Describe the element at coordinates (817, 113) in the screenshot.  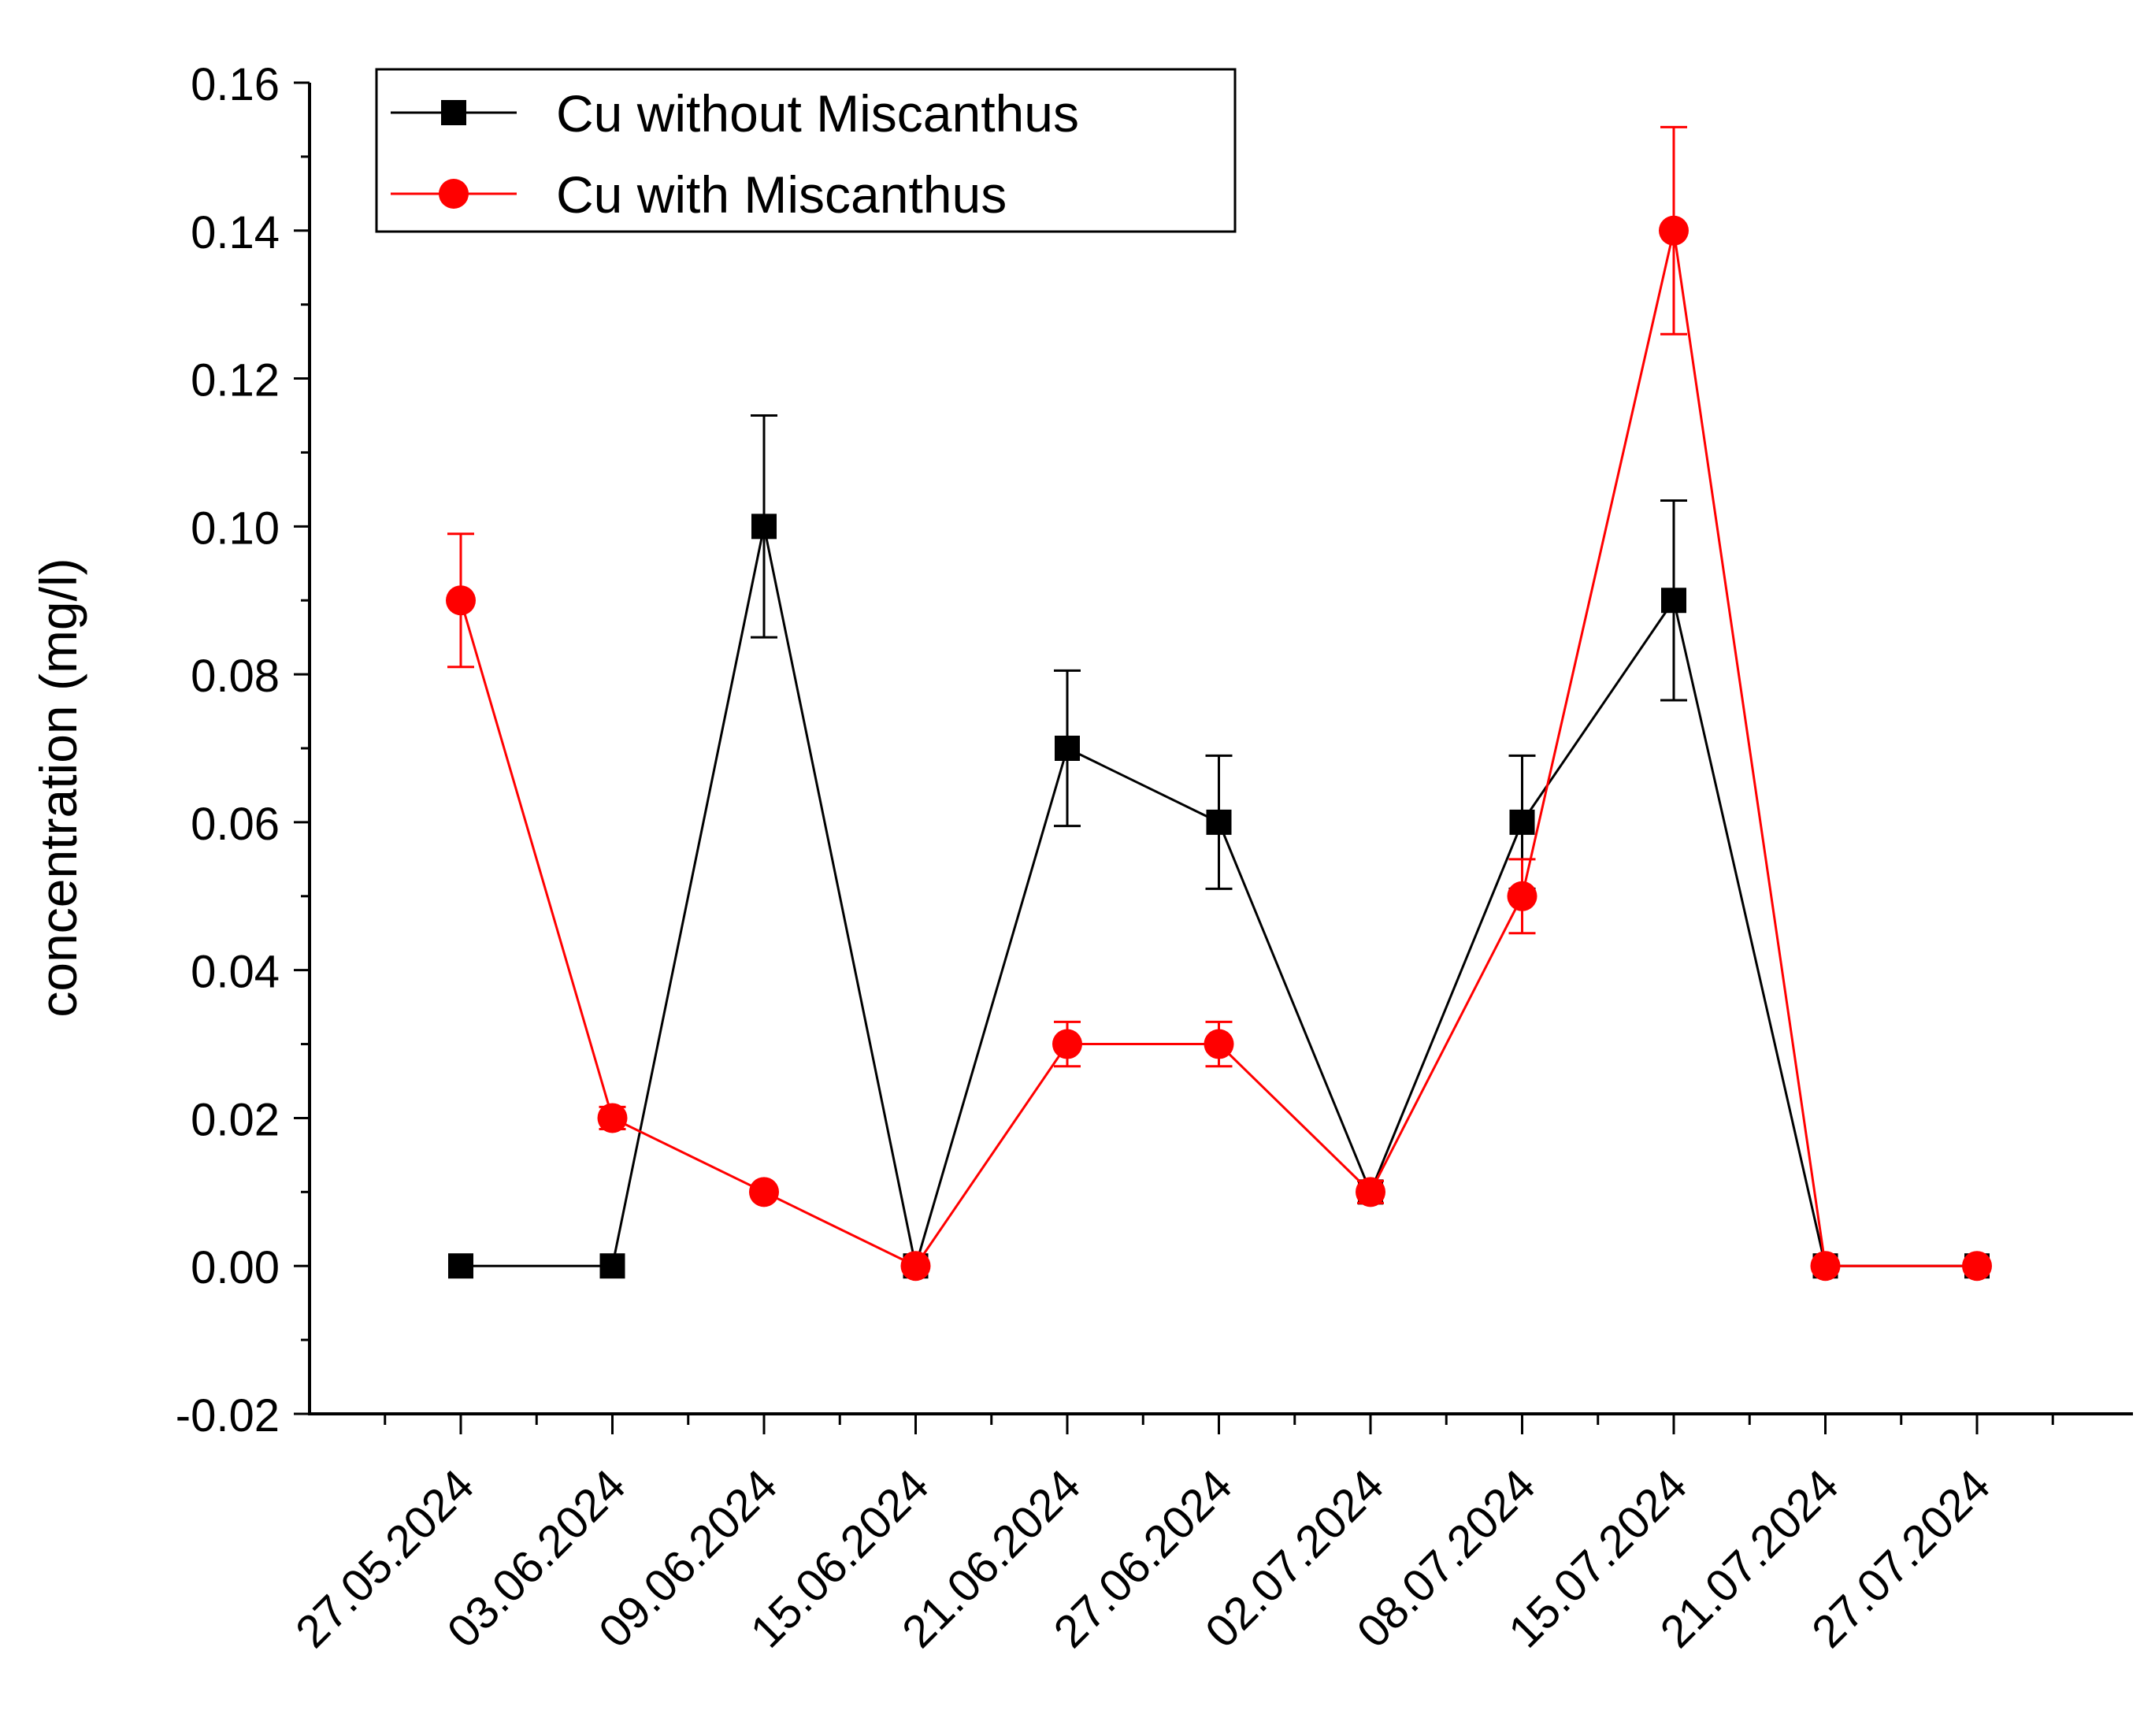
I see `legend-label: Cu without Miscanthus` at that location.